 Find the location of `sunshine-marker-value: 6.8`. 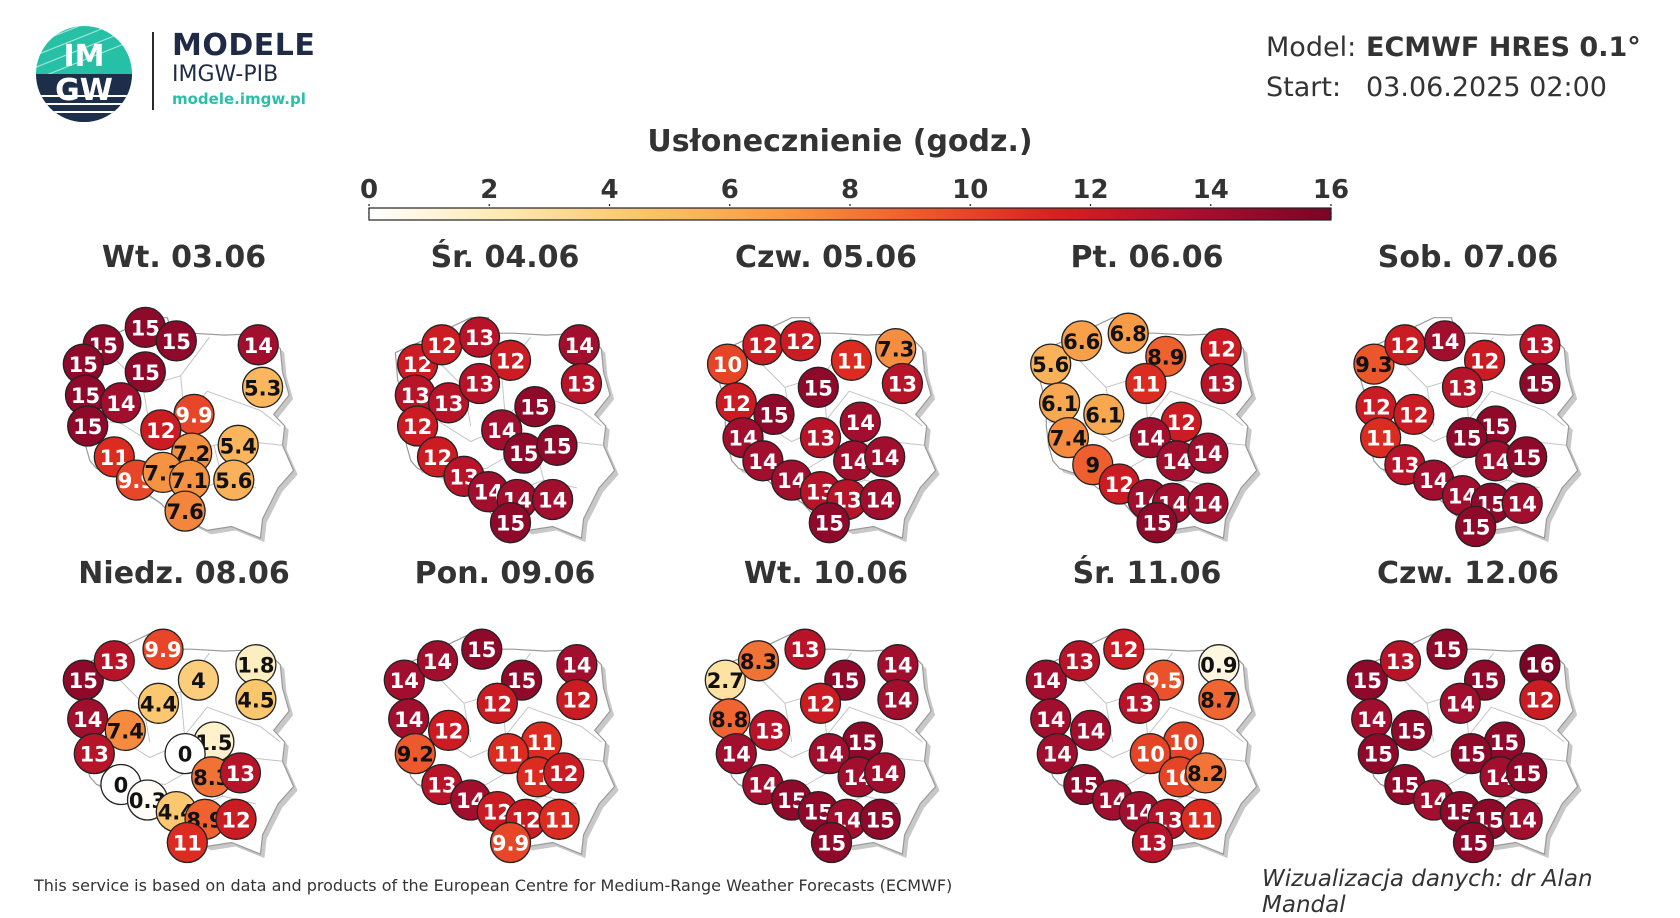

sunshine-marker-value: 6.8 is located at coordinates (1128, 334).